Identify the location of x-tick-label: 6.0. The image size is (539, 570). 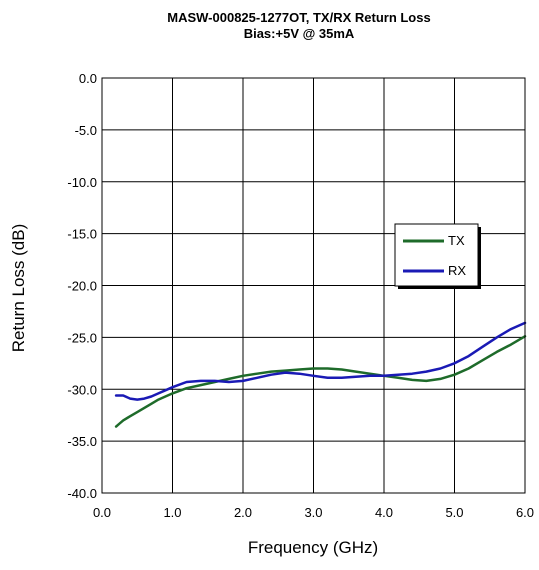
(525, 512).